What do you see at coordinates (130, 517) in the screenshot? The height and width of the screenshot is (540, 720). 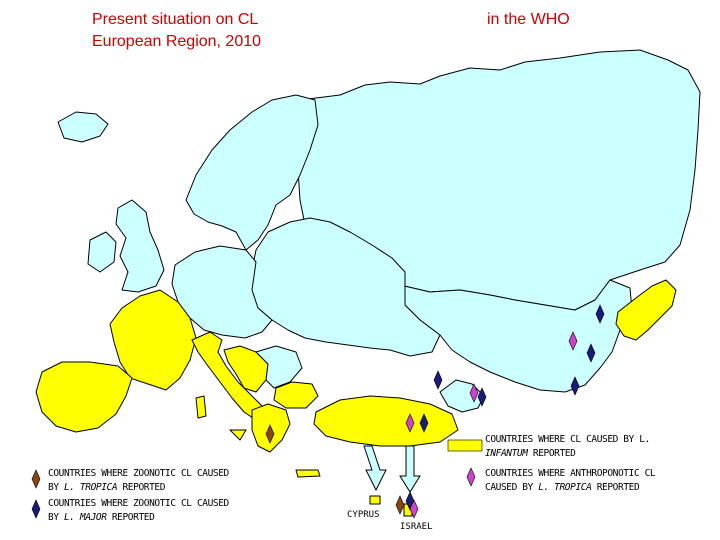 I see `legend-zoonotic-major-rest: REPORTED` at bounding box center [130, 517].